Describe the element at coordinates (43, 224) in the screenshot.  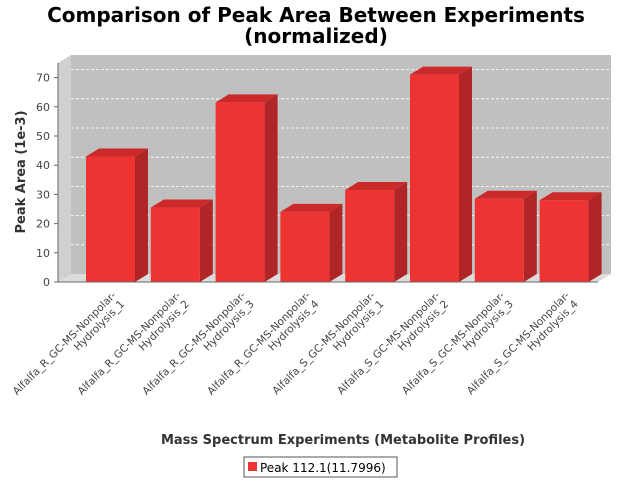
I see `y-tick-label: 20` at that location.